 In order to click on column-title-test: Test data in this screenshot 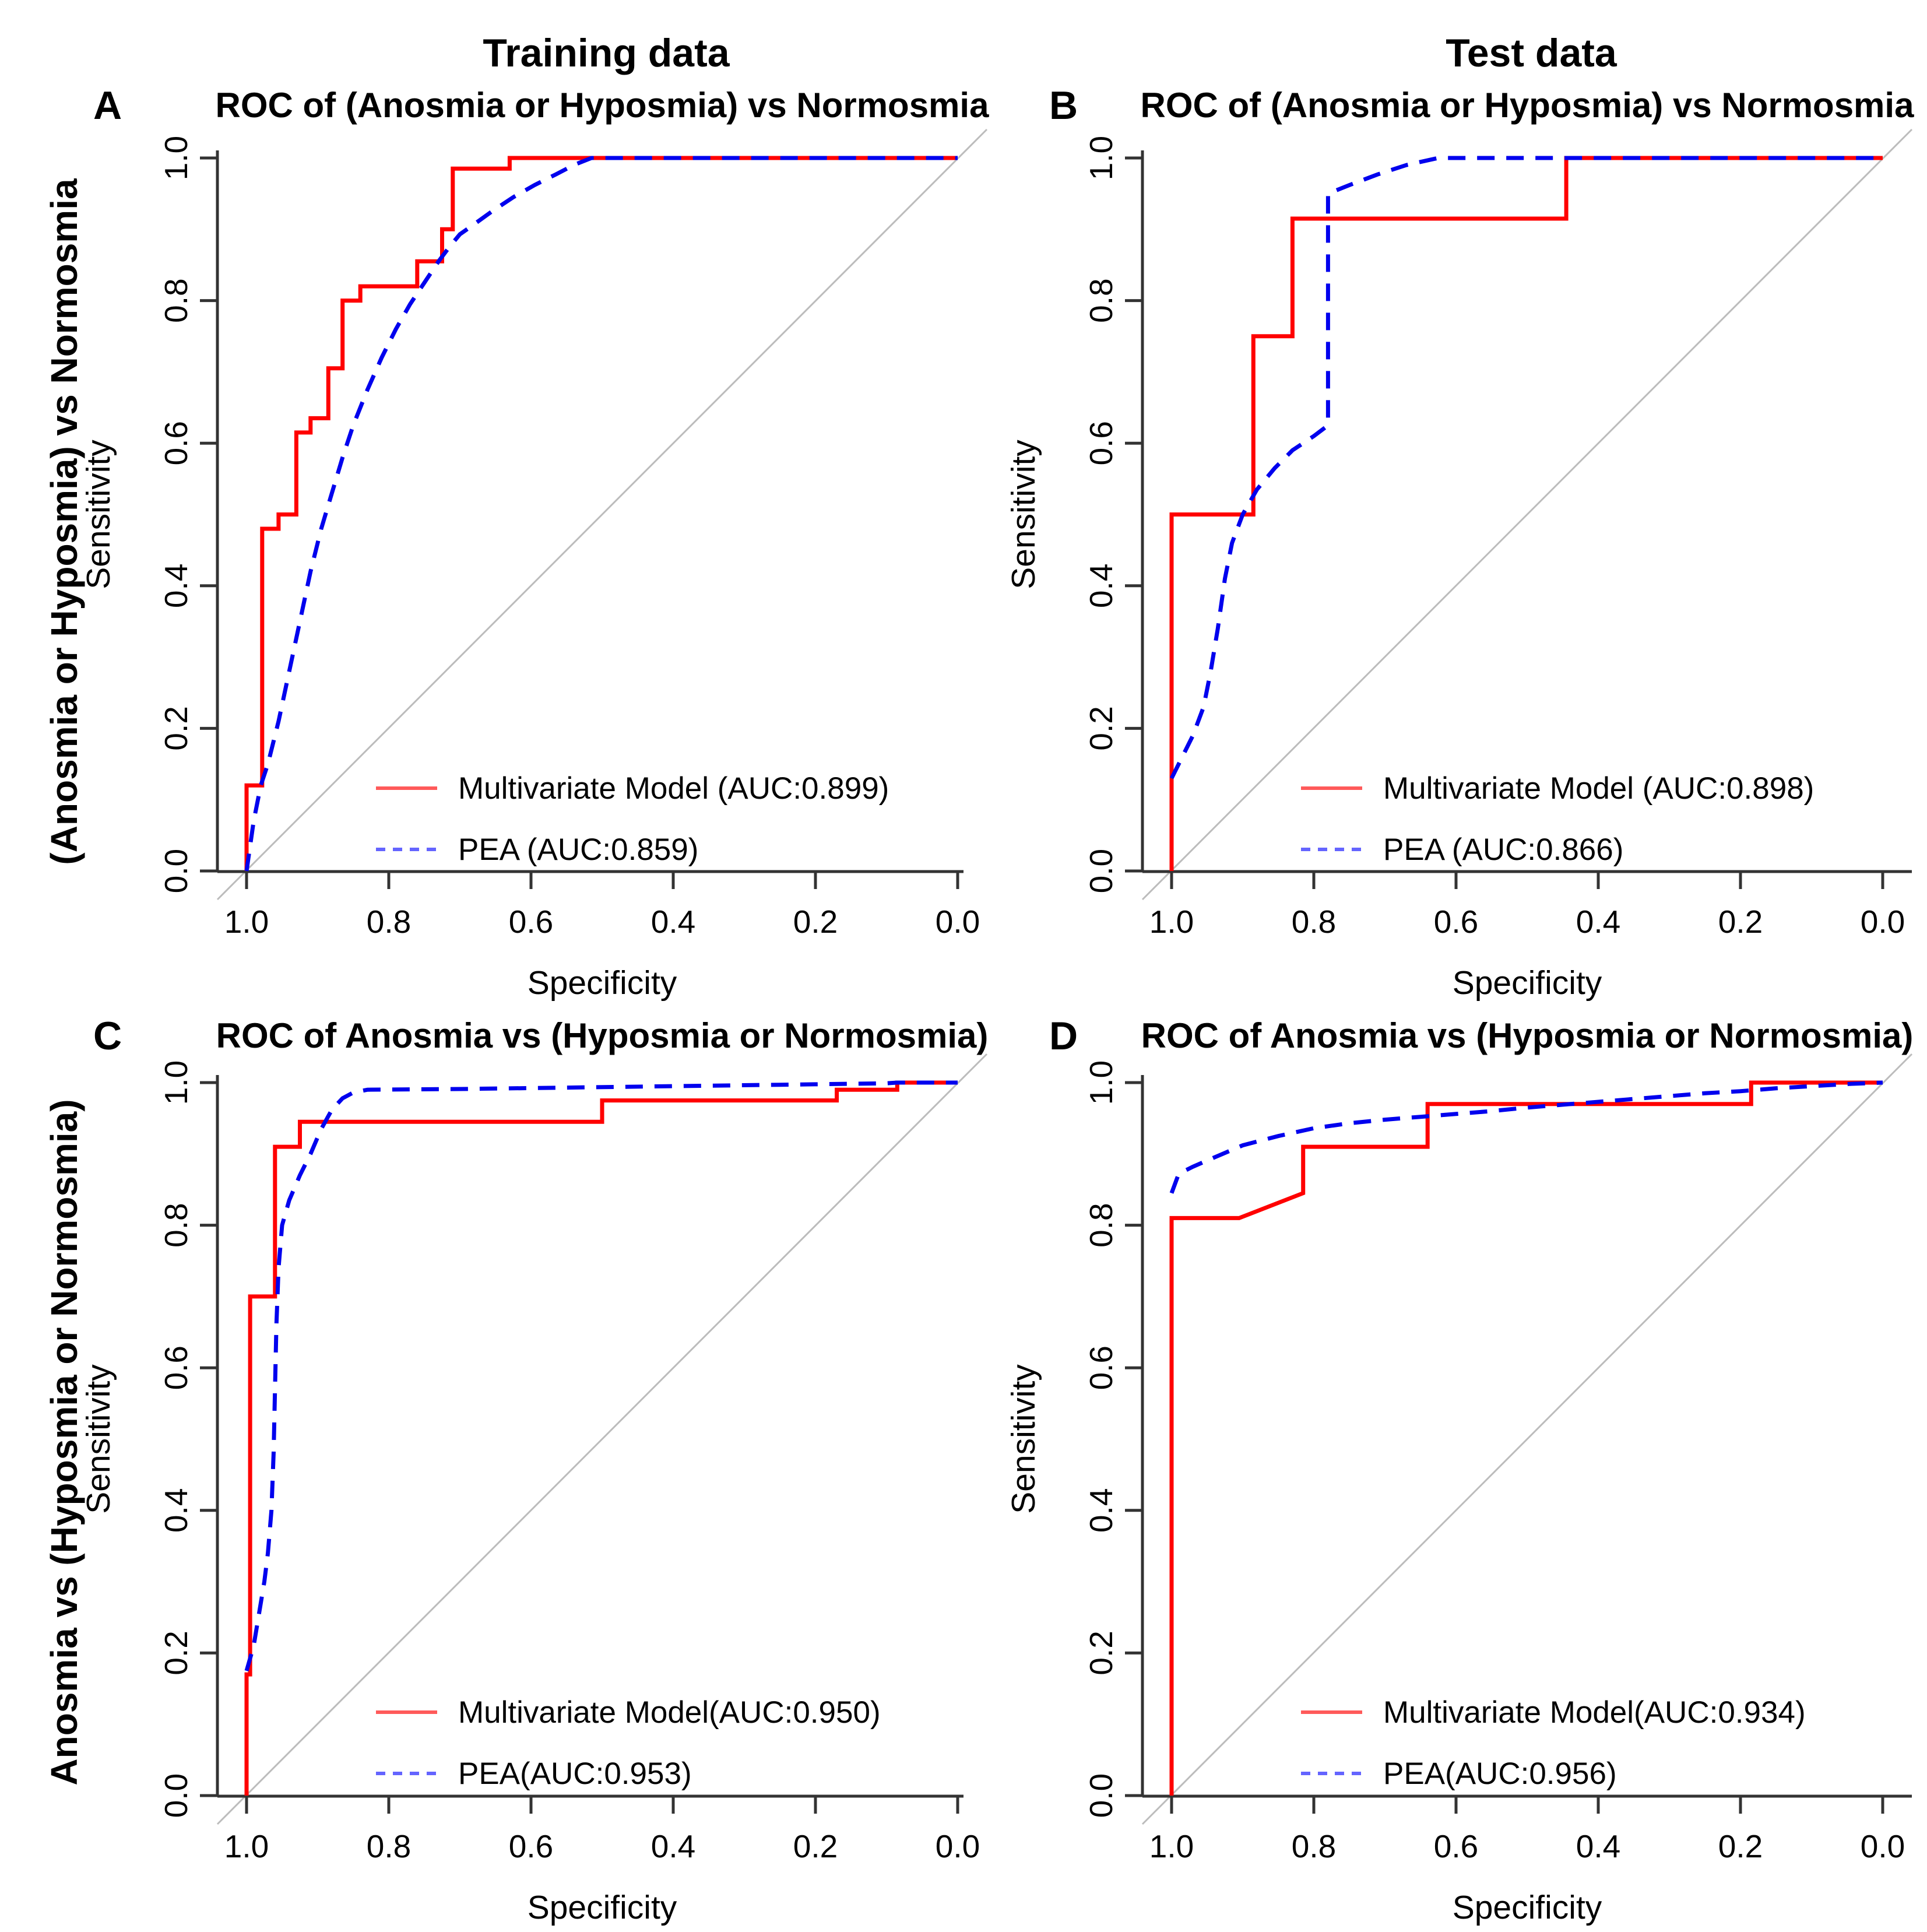, I will do `click(1531, 53)`.